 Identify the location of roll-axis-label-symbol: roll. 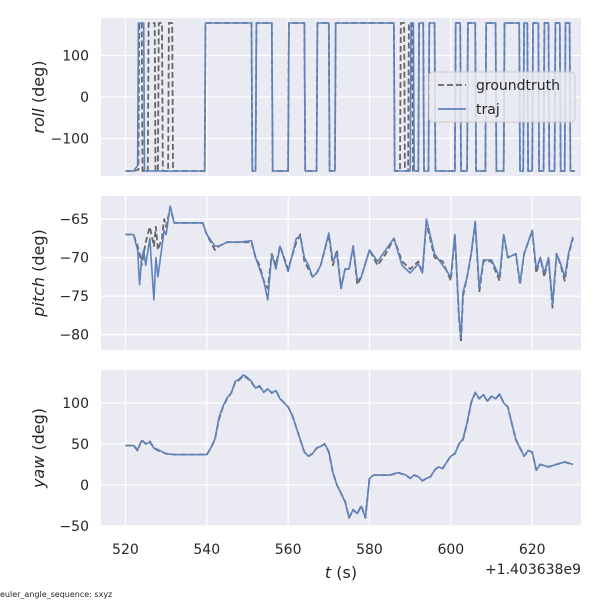
(38, 121).